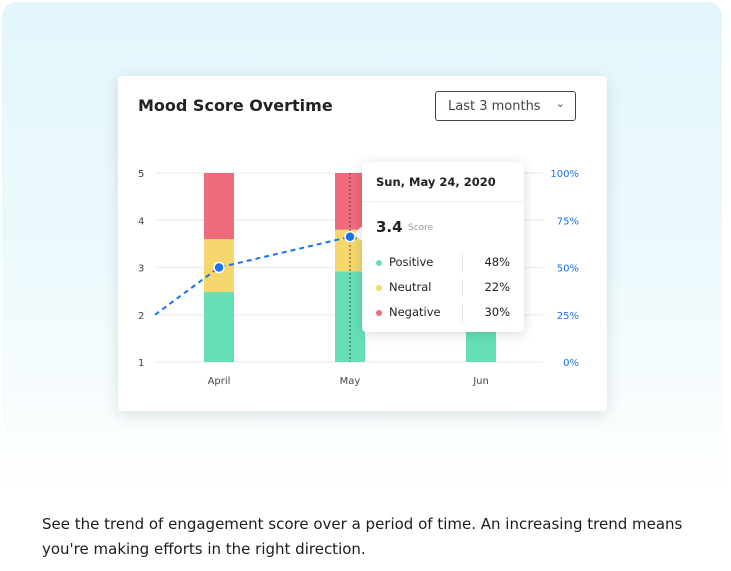 This screenshot has width=731, height=571. I want to click on tooltip-row-label: Positive, so click(411, 262).